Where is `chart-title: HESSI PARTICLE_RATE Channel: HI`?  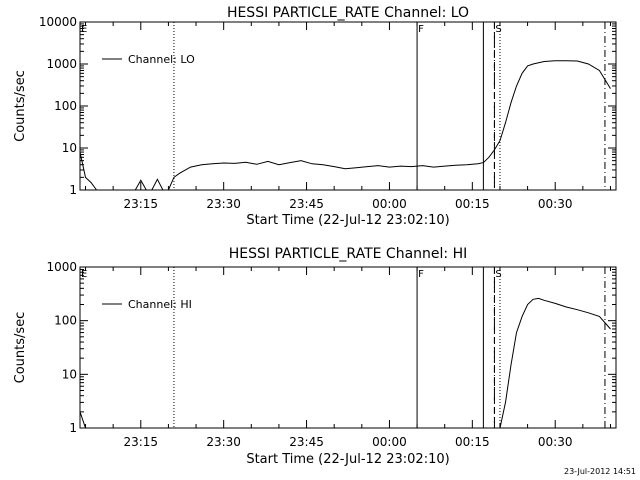
chart-title: HESSI PARTICLE_RATE Channel: HI is located at coordinates (348, 254).